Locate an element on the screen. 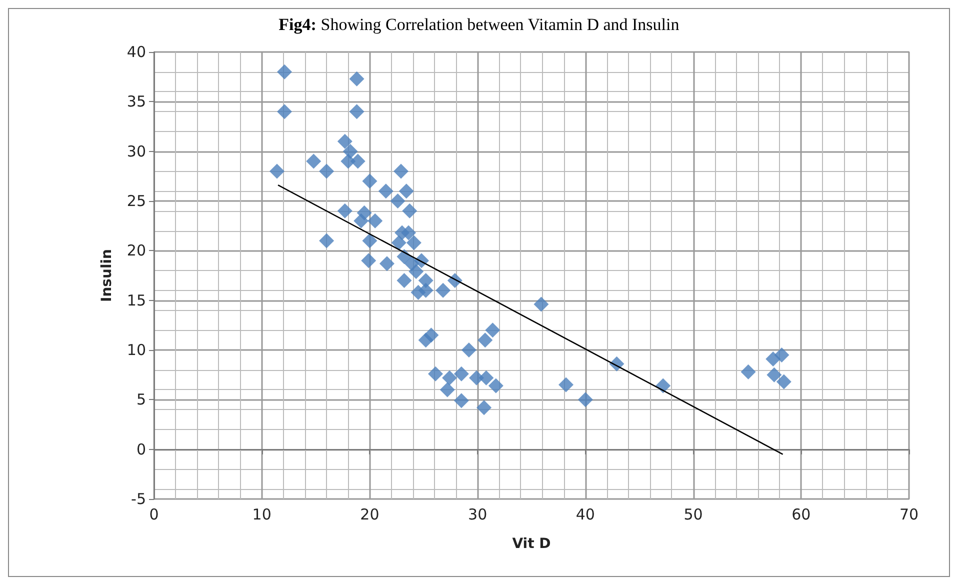 Image resolution: width=957 pixels, height=583 pixels. y-tick-label: 5 is located at coordinates (141, 399).